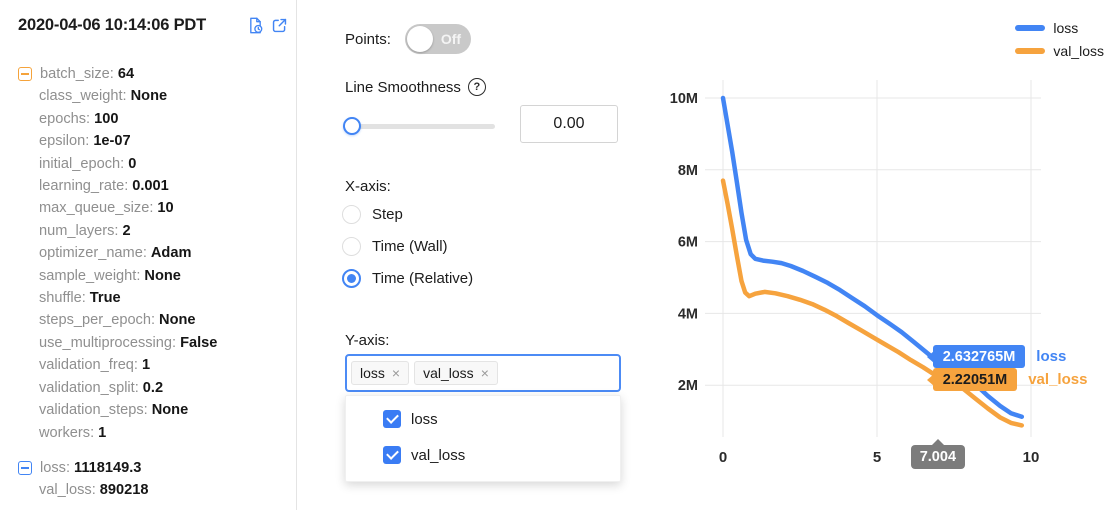  Describe the element at coordinates (157, 320) in the screenshot. I see `param-row: steps_per_epoch: None` at that location.